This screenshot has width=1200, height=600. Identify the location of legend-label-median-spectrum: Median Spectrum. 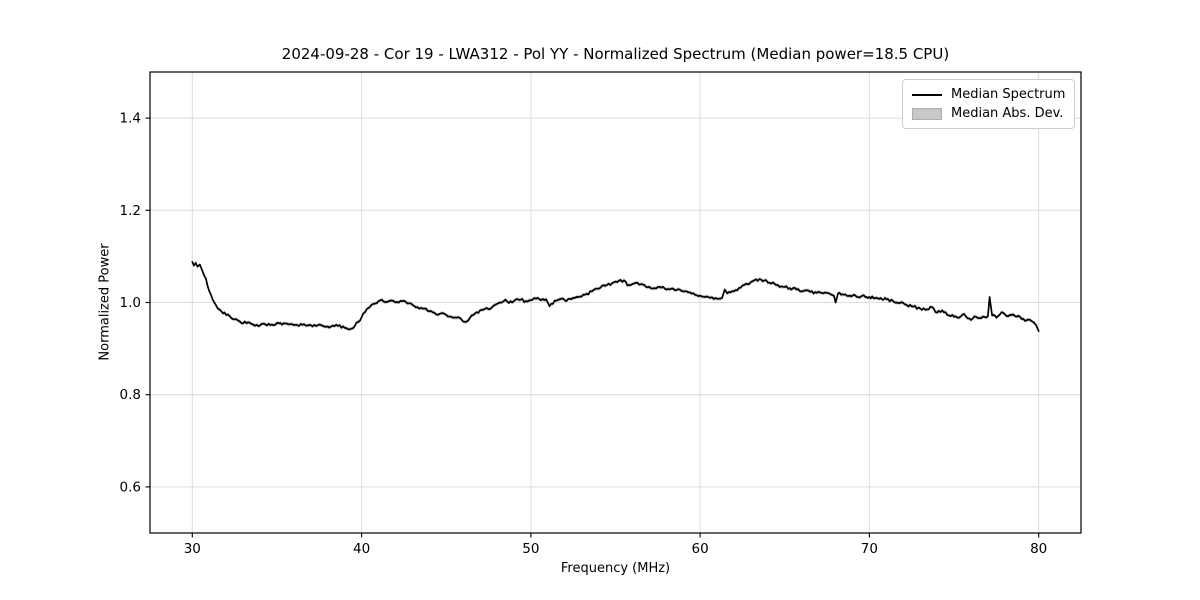
(1008, 94).